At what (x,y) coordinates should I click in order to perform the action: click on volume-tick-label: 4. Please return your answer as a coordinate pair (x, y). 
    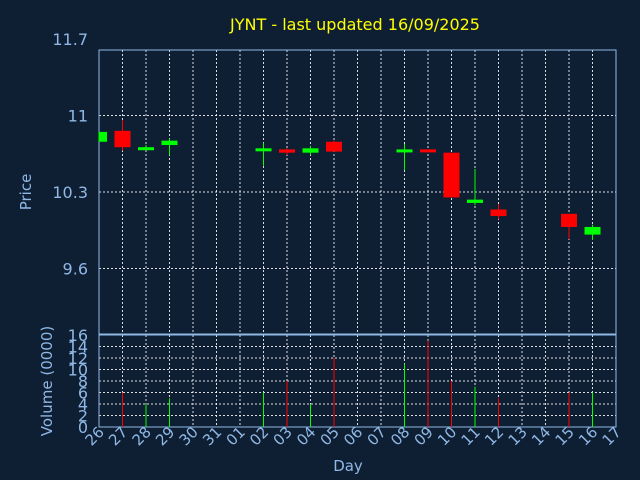
    Looking at the image, I should click on (83, 404).